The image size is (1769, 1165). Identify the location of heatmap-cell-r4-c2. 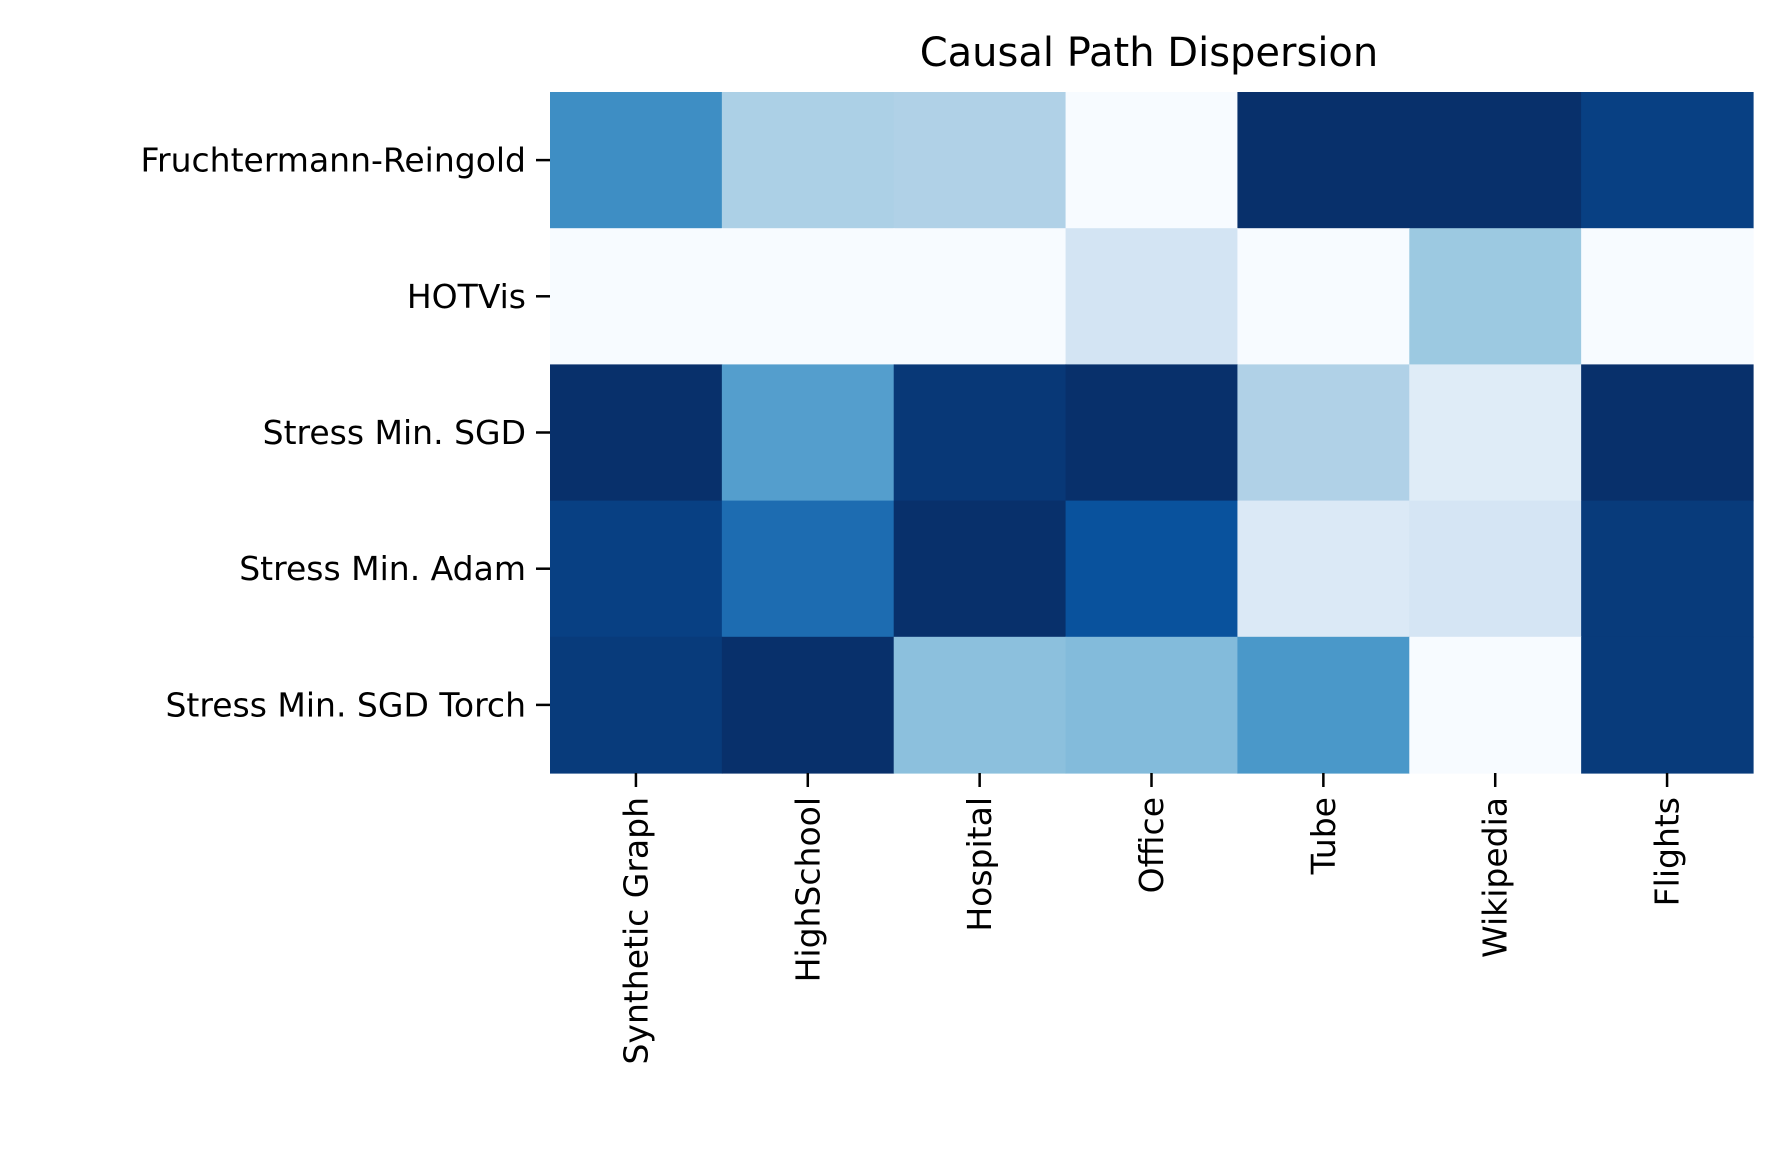
(980, 705).